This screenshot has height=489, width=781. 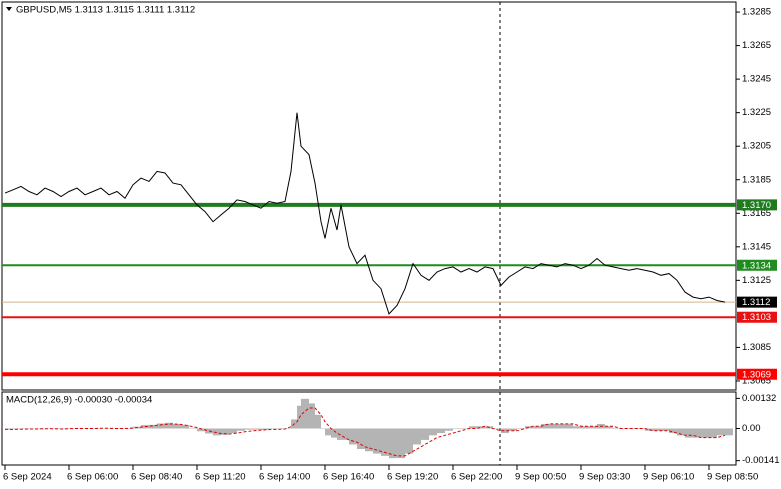 I want to click on price-label: 1.3112, so click(x=756, y=302).